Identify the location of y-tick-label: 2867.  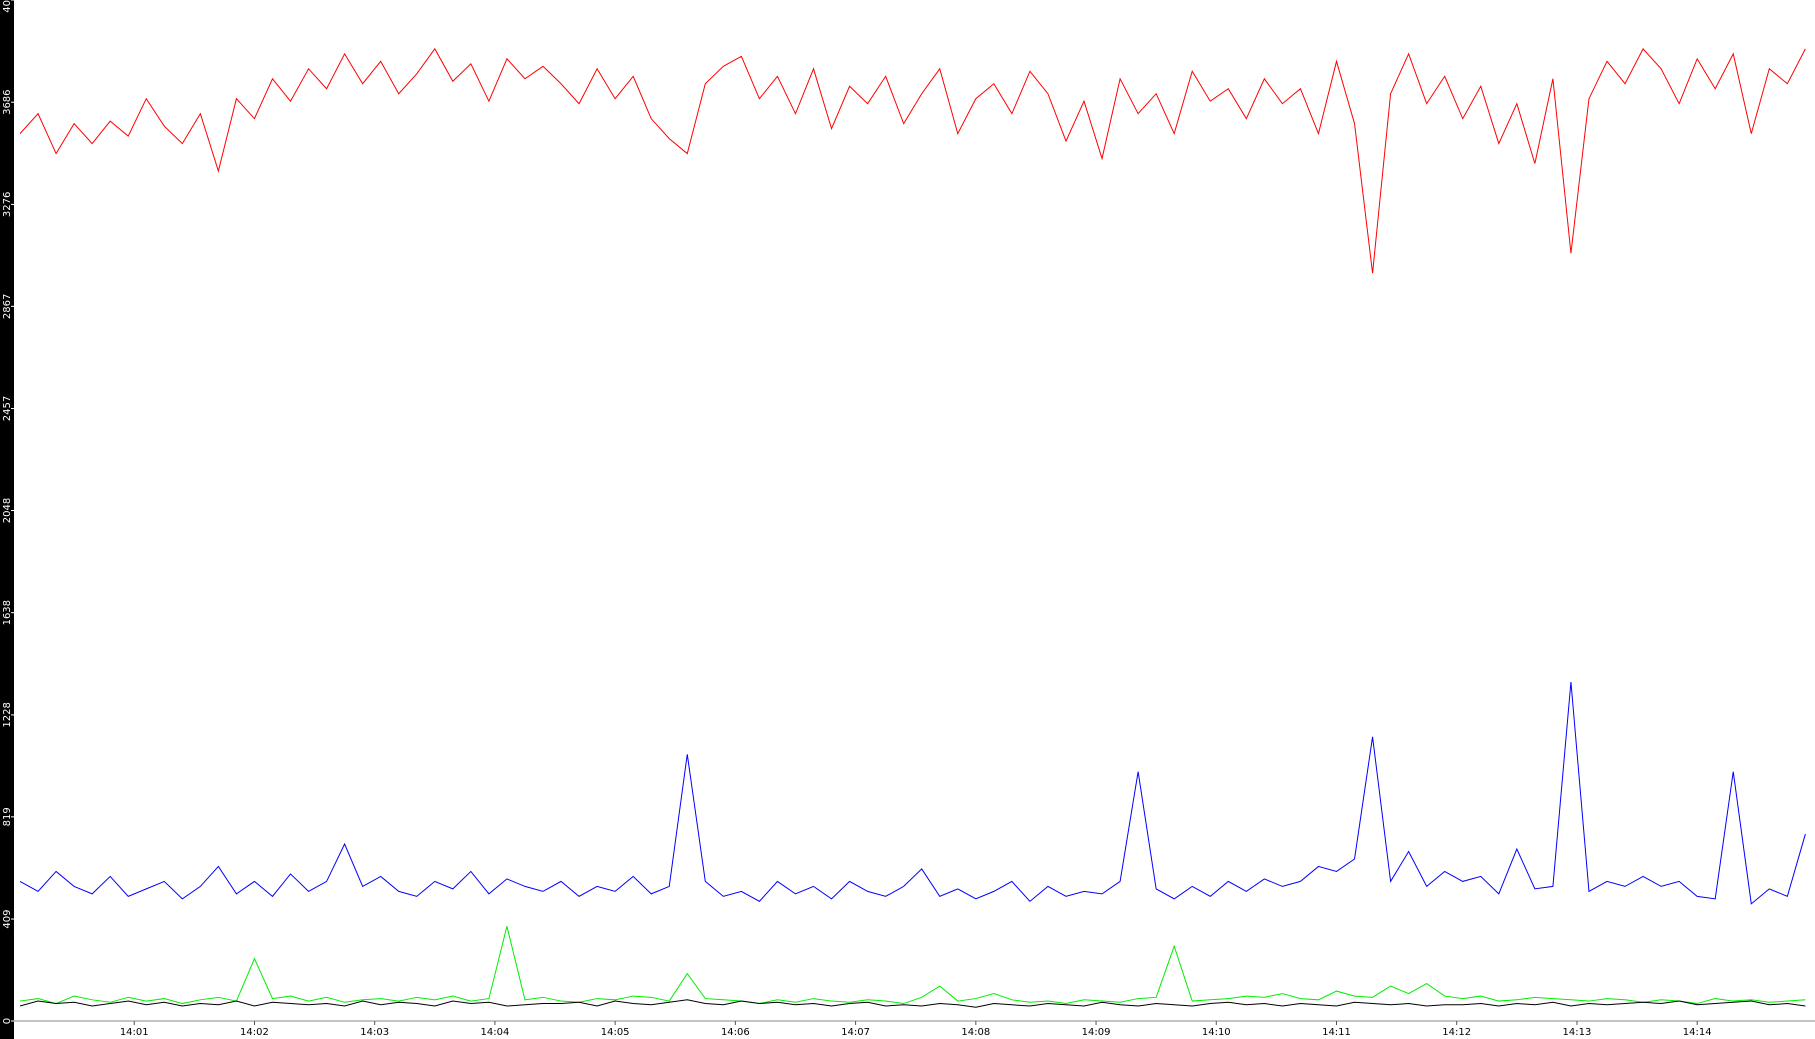
(7, 306).